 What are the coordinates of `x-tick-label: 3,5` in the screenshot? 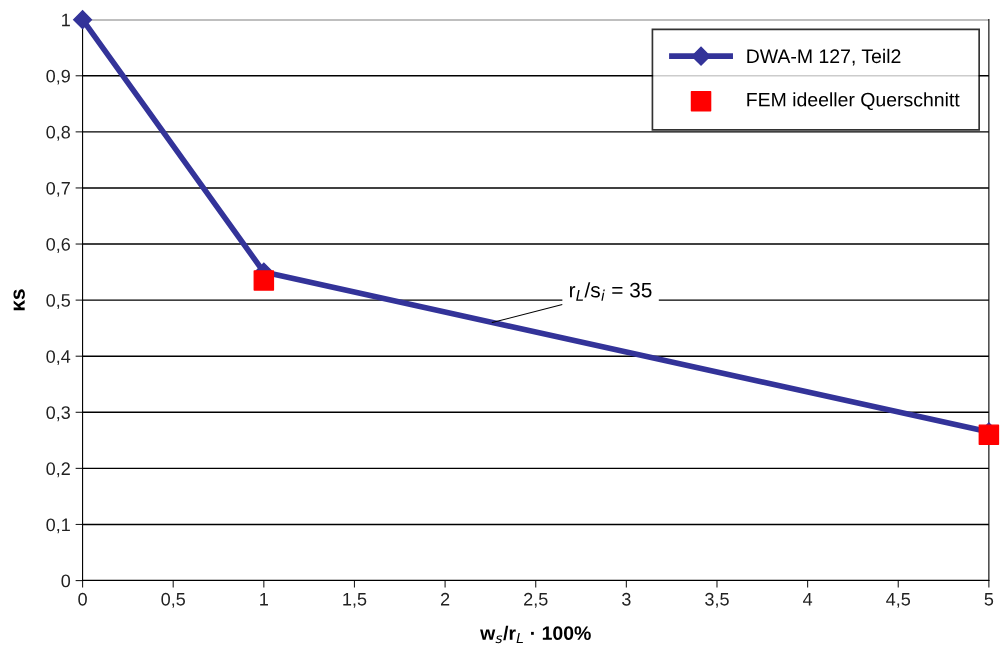 It's located at (717, 600).